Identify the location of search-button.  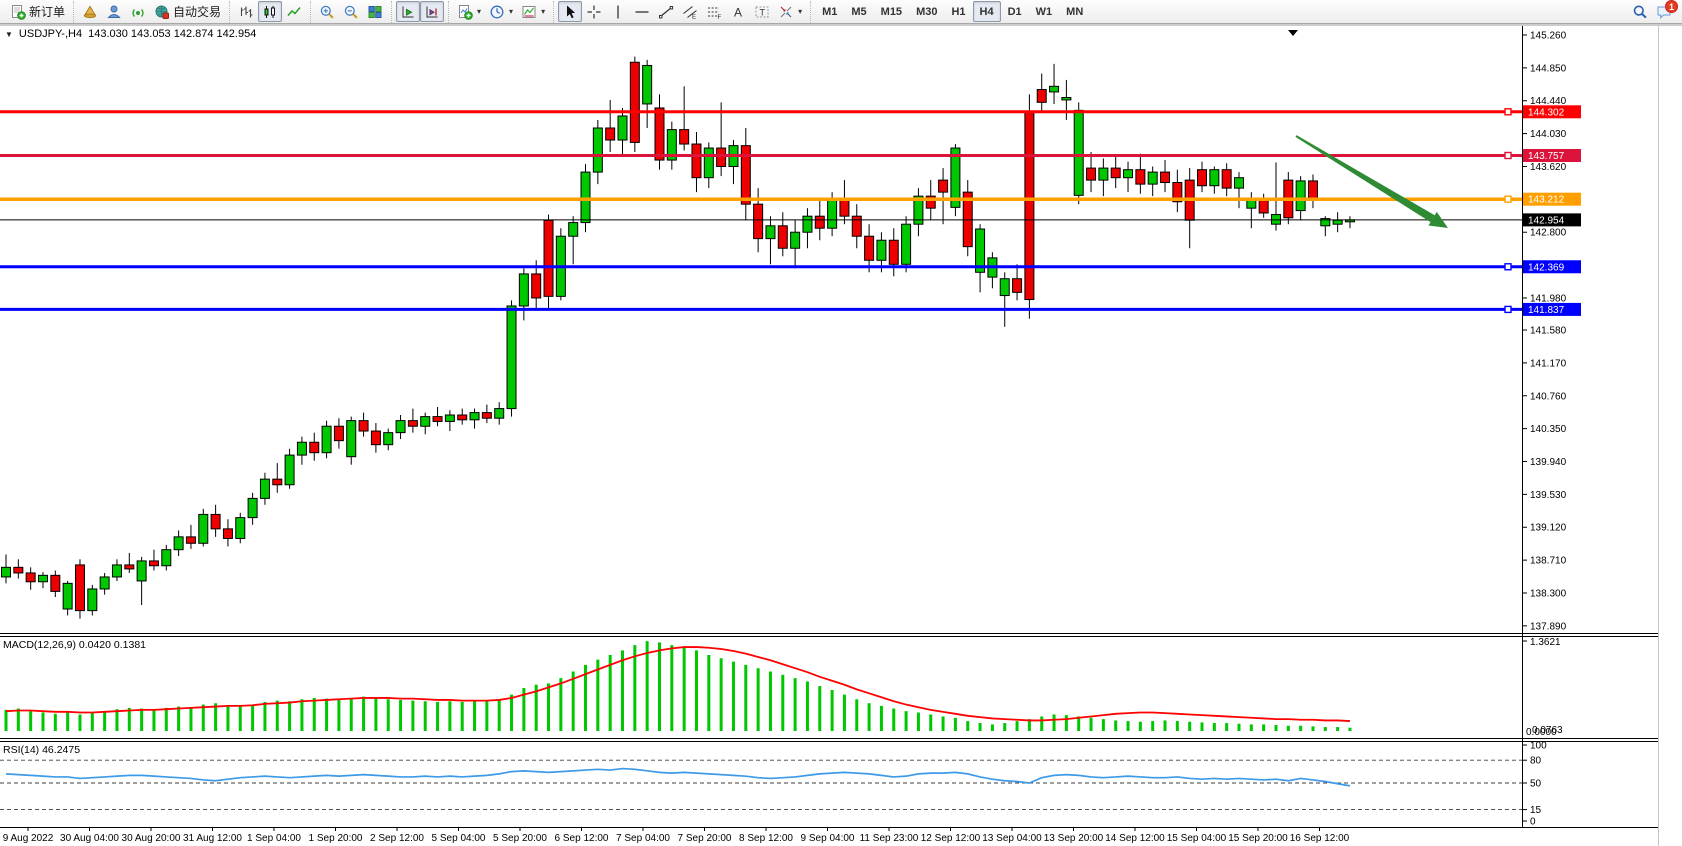
(1640, 11).